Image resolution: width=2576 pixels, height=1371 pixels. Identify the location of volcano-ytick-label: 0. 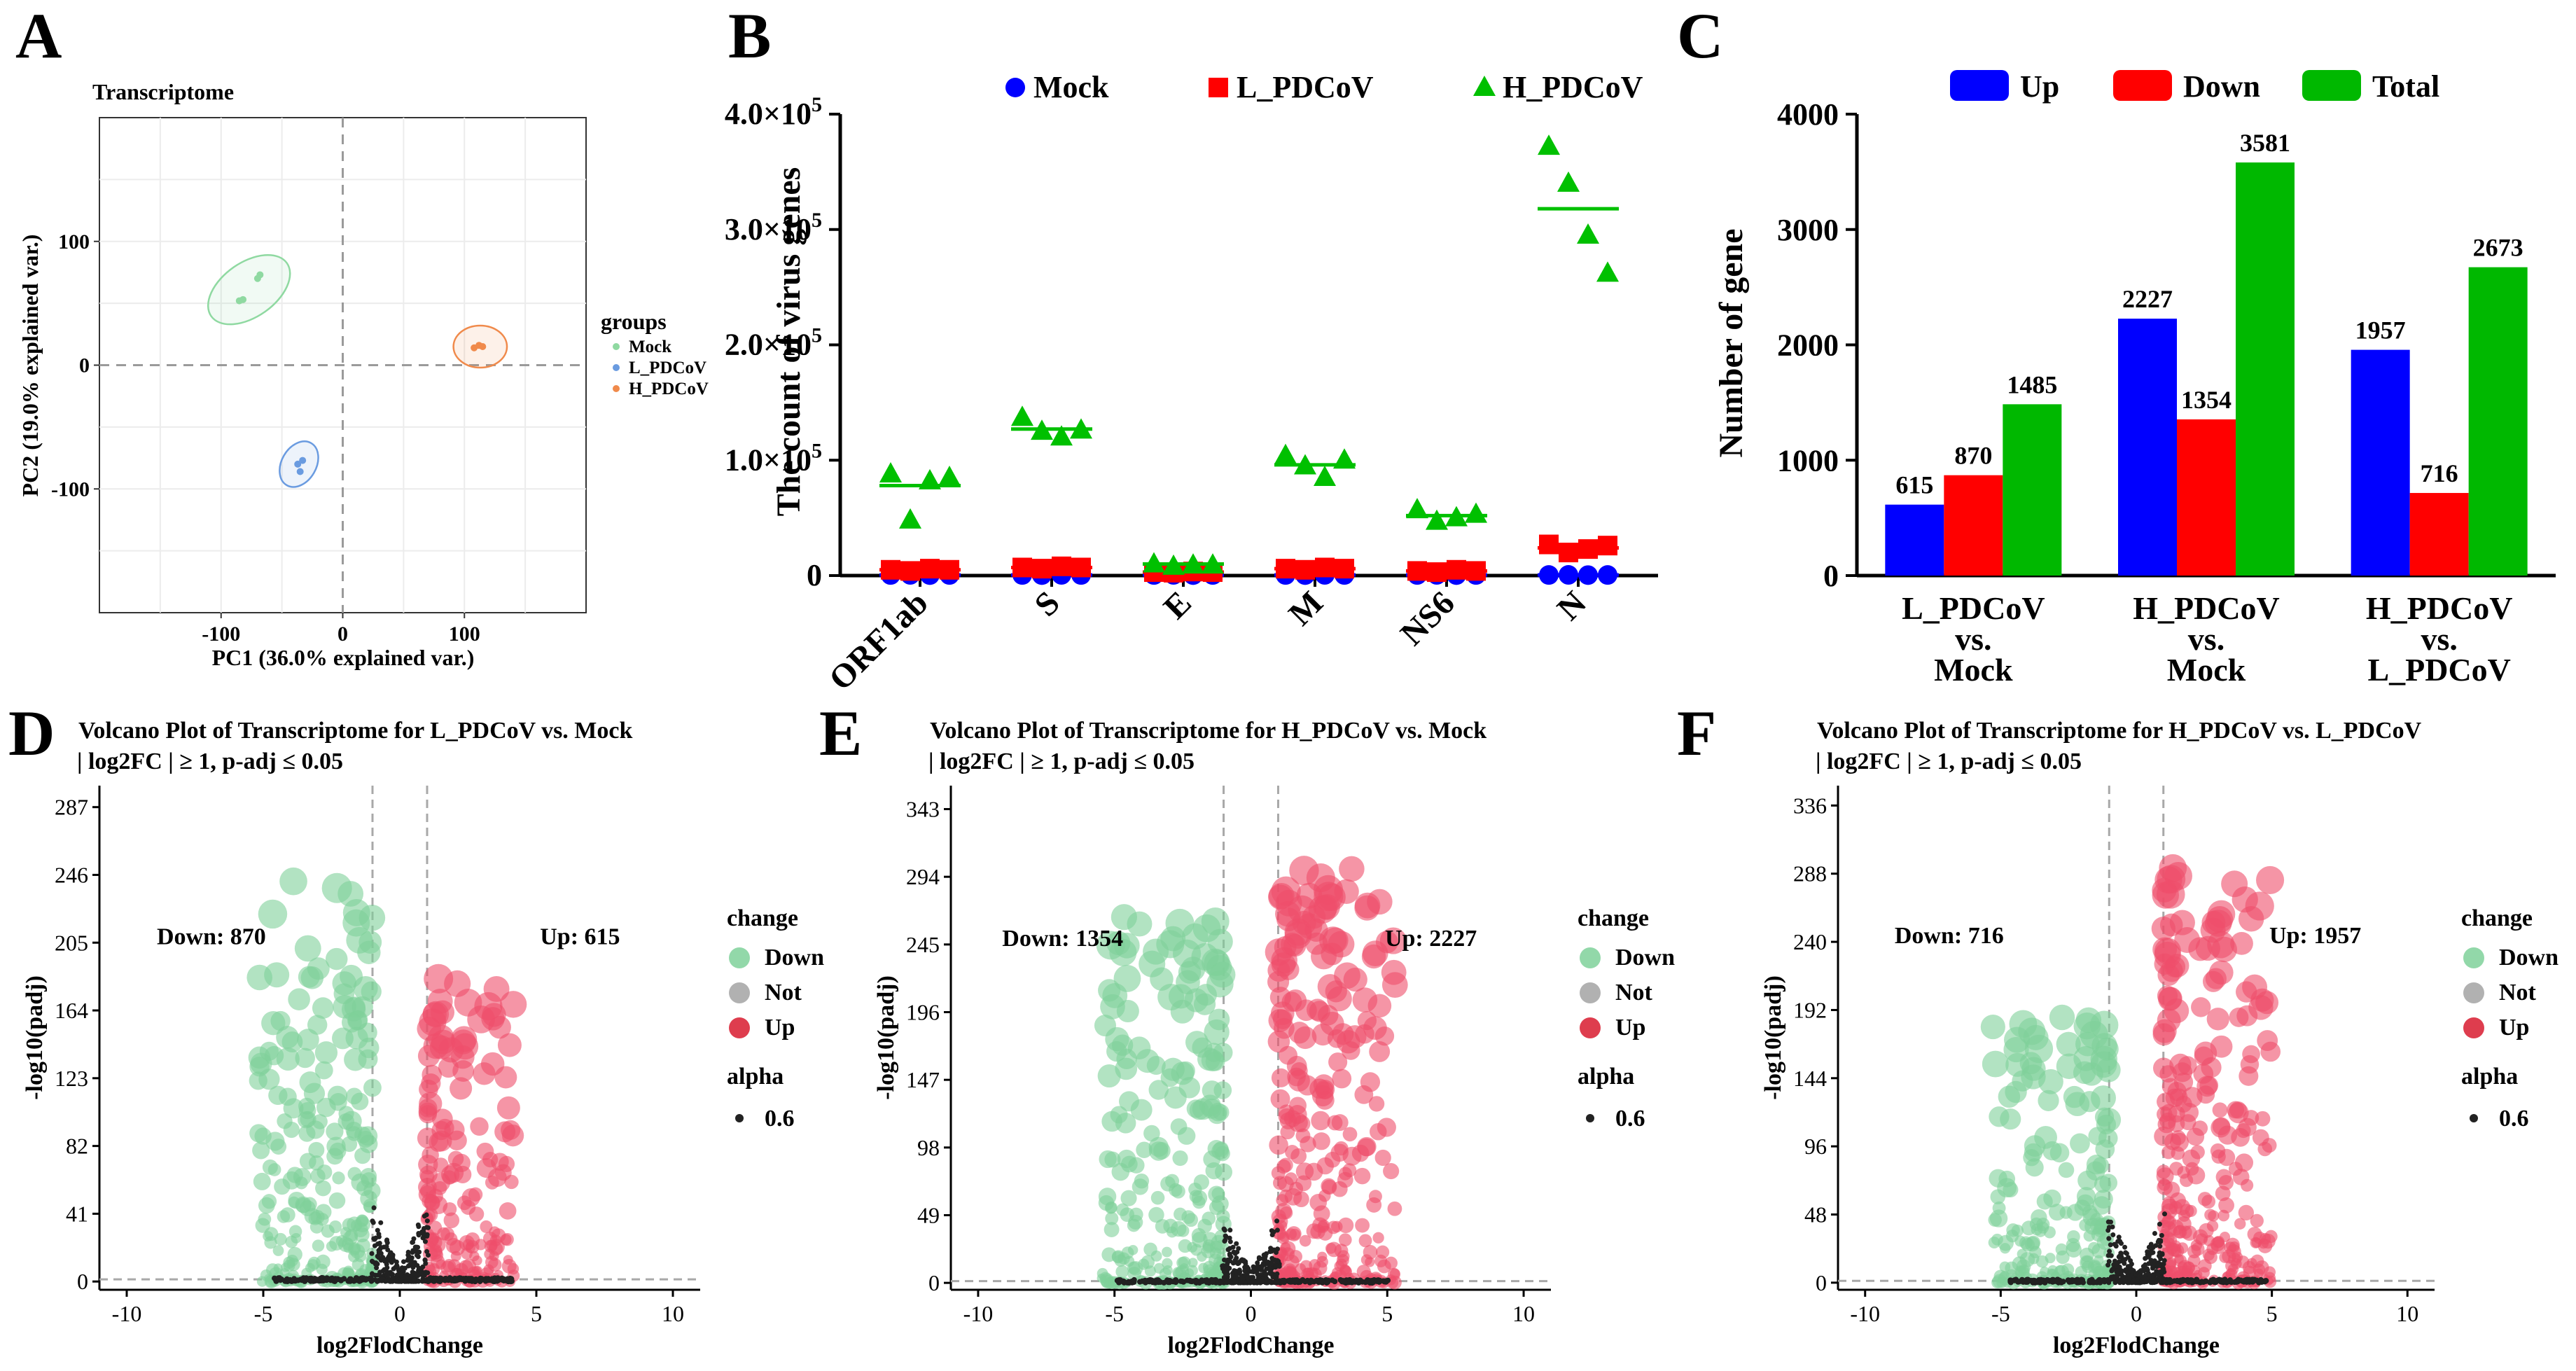
(934, 1282).